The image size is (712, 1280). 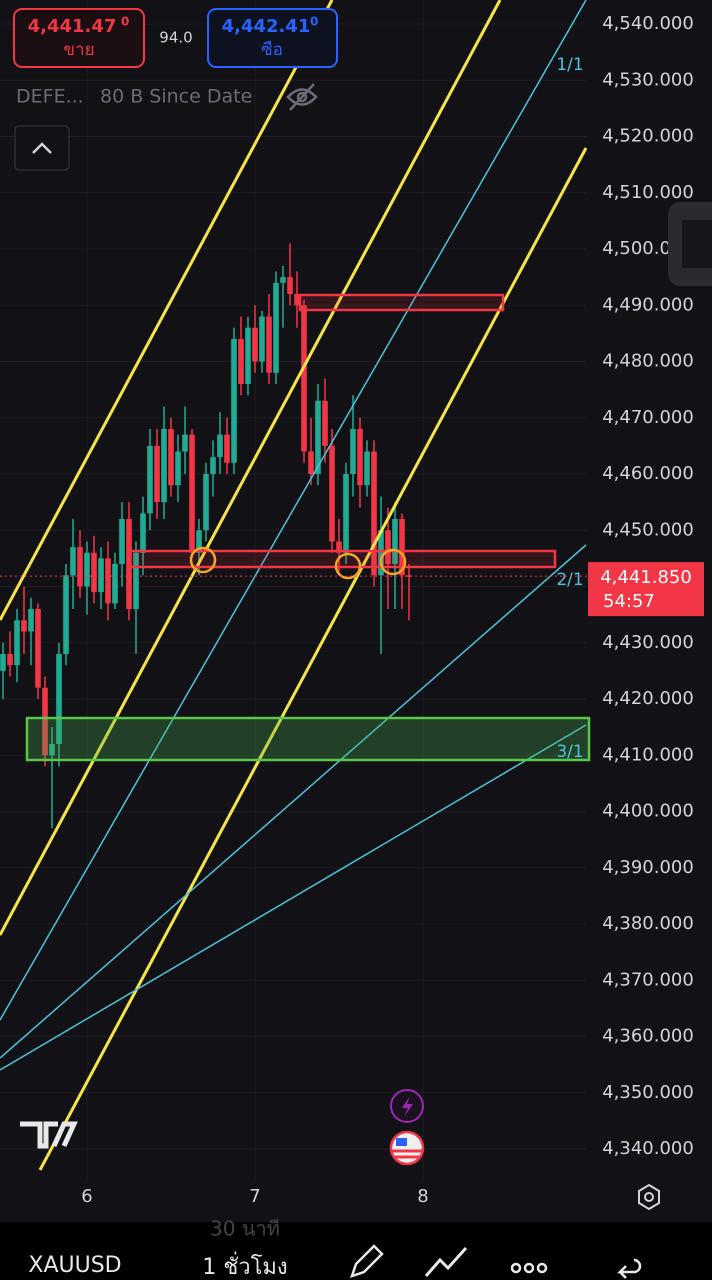 What do you see at coordinates (648, 811) in the screenshot?
I see `y-tick-label: 4,400.000` at bounding box center [648, 811].